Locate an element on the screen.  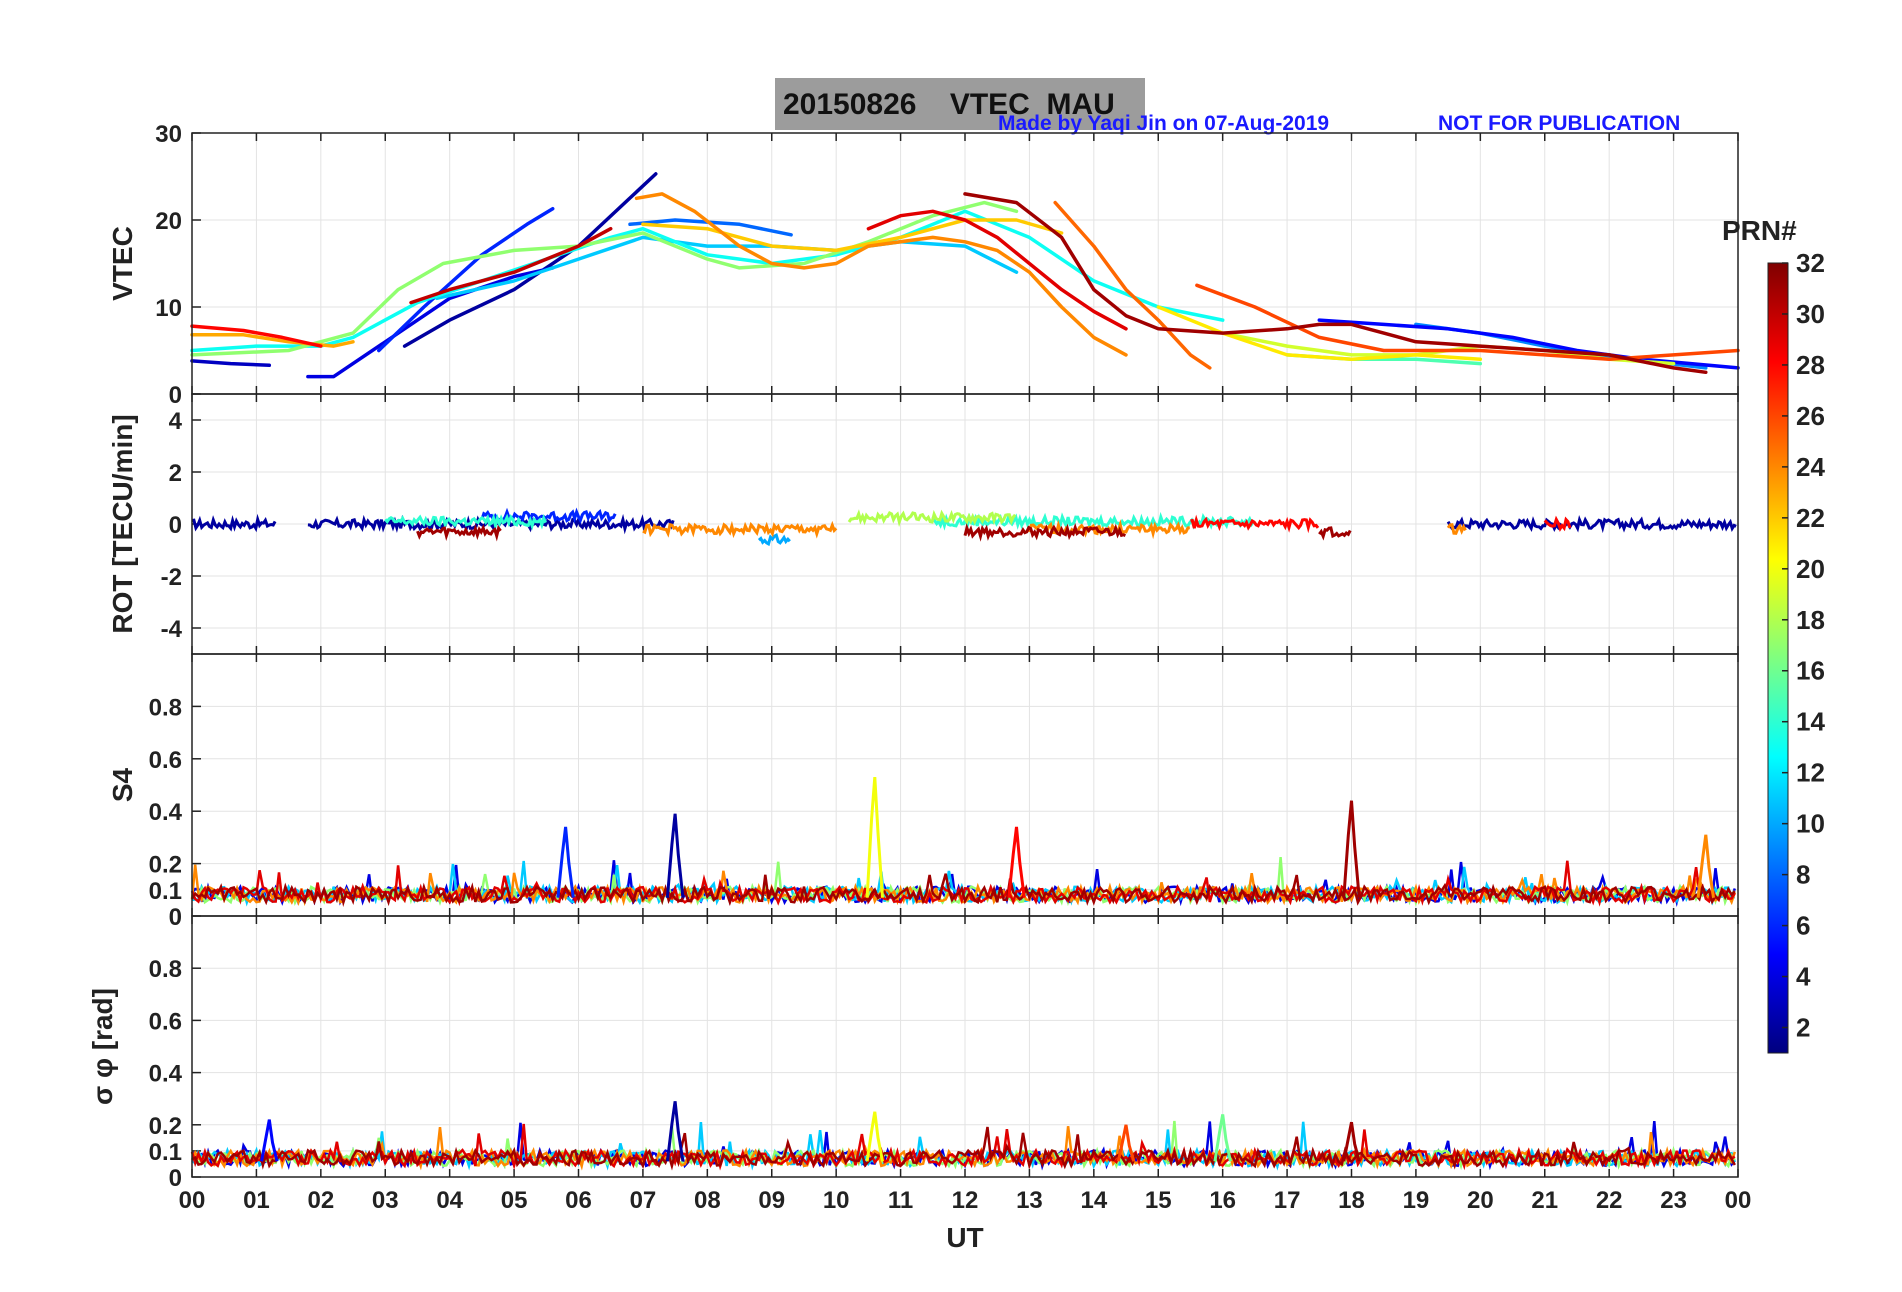
x-tick-label: 03 is located at coordinates (385, 1200).